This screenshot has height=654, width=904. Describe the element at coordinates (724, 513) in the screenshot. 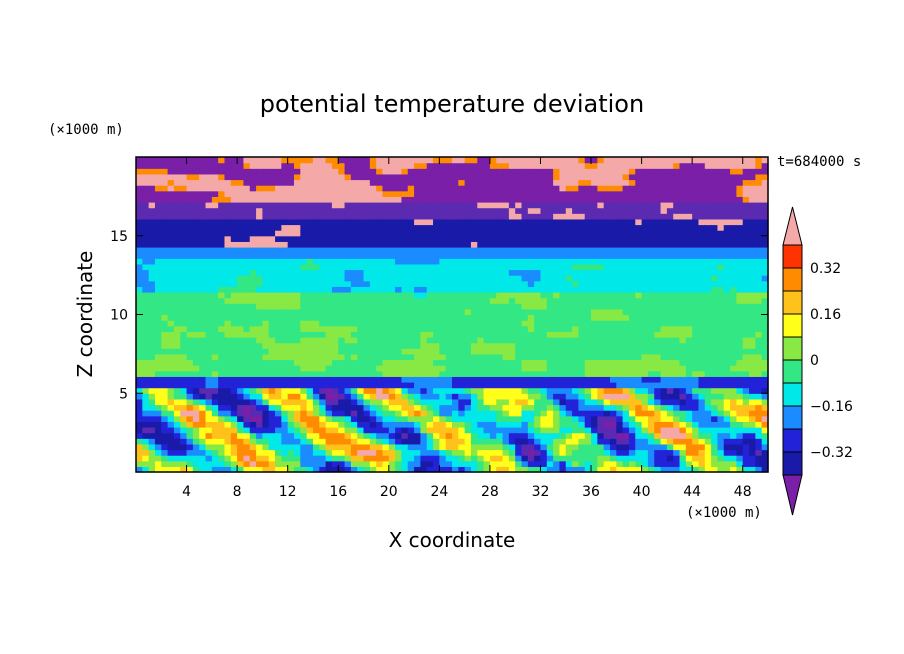

I see `x-axis-unit: (×1000 m)` at that location.